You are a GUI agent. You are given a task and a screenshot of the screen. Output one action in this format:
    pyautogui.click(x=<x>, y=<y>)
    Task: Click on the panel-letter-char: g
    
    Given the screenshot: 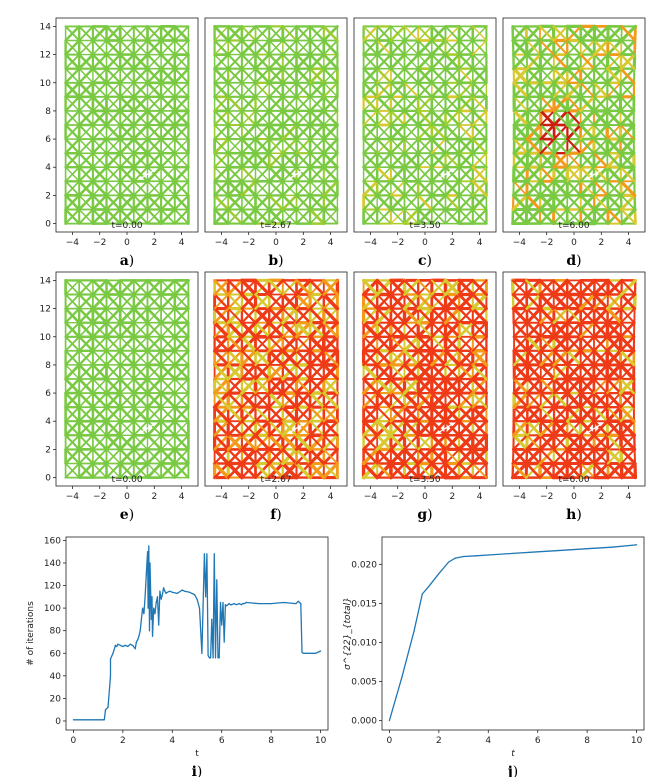 What is the action you would take?
    pyautogui.click(x=422, y=515)
    